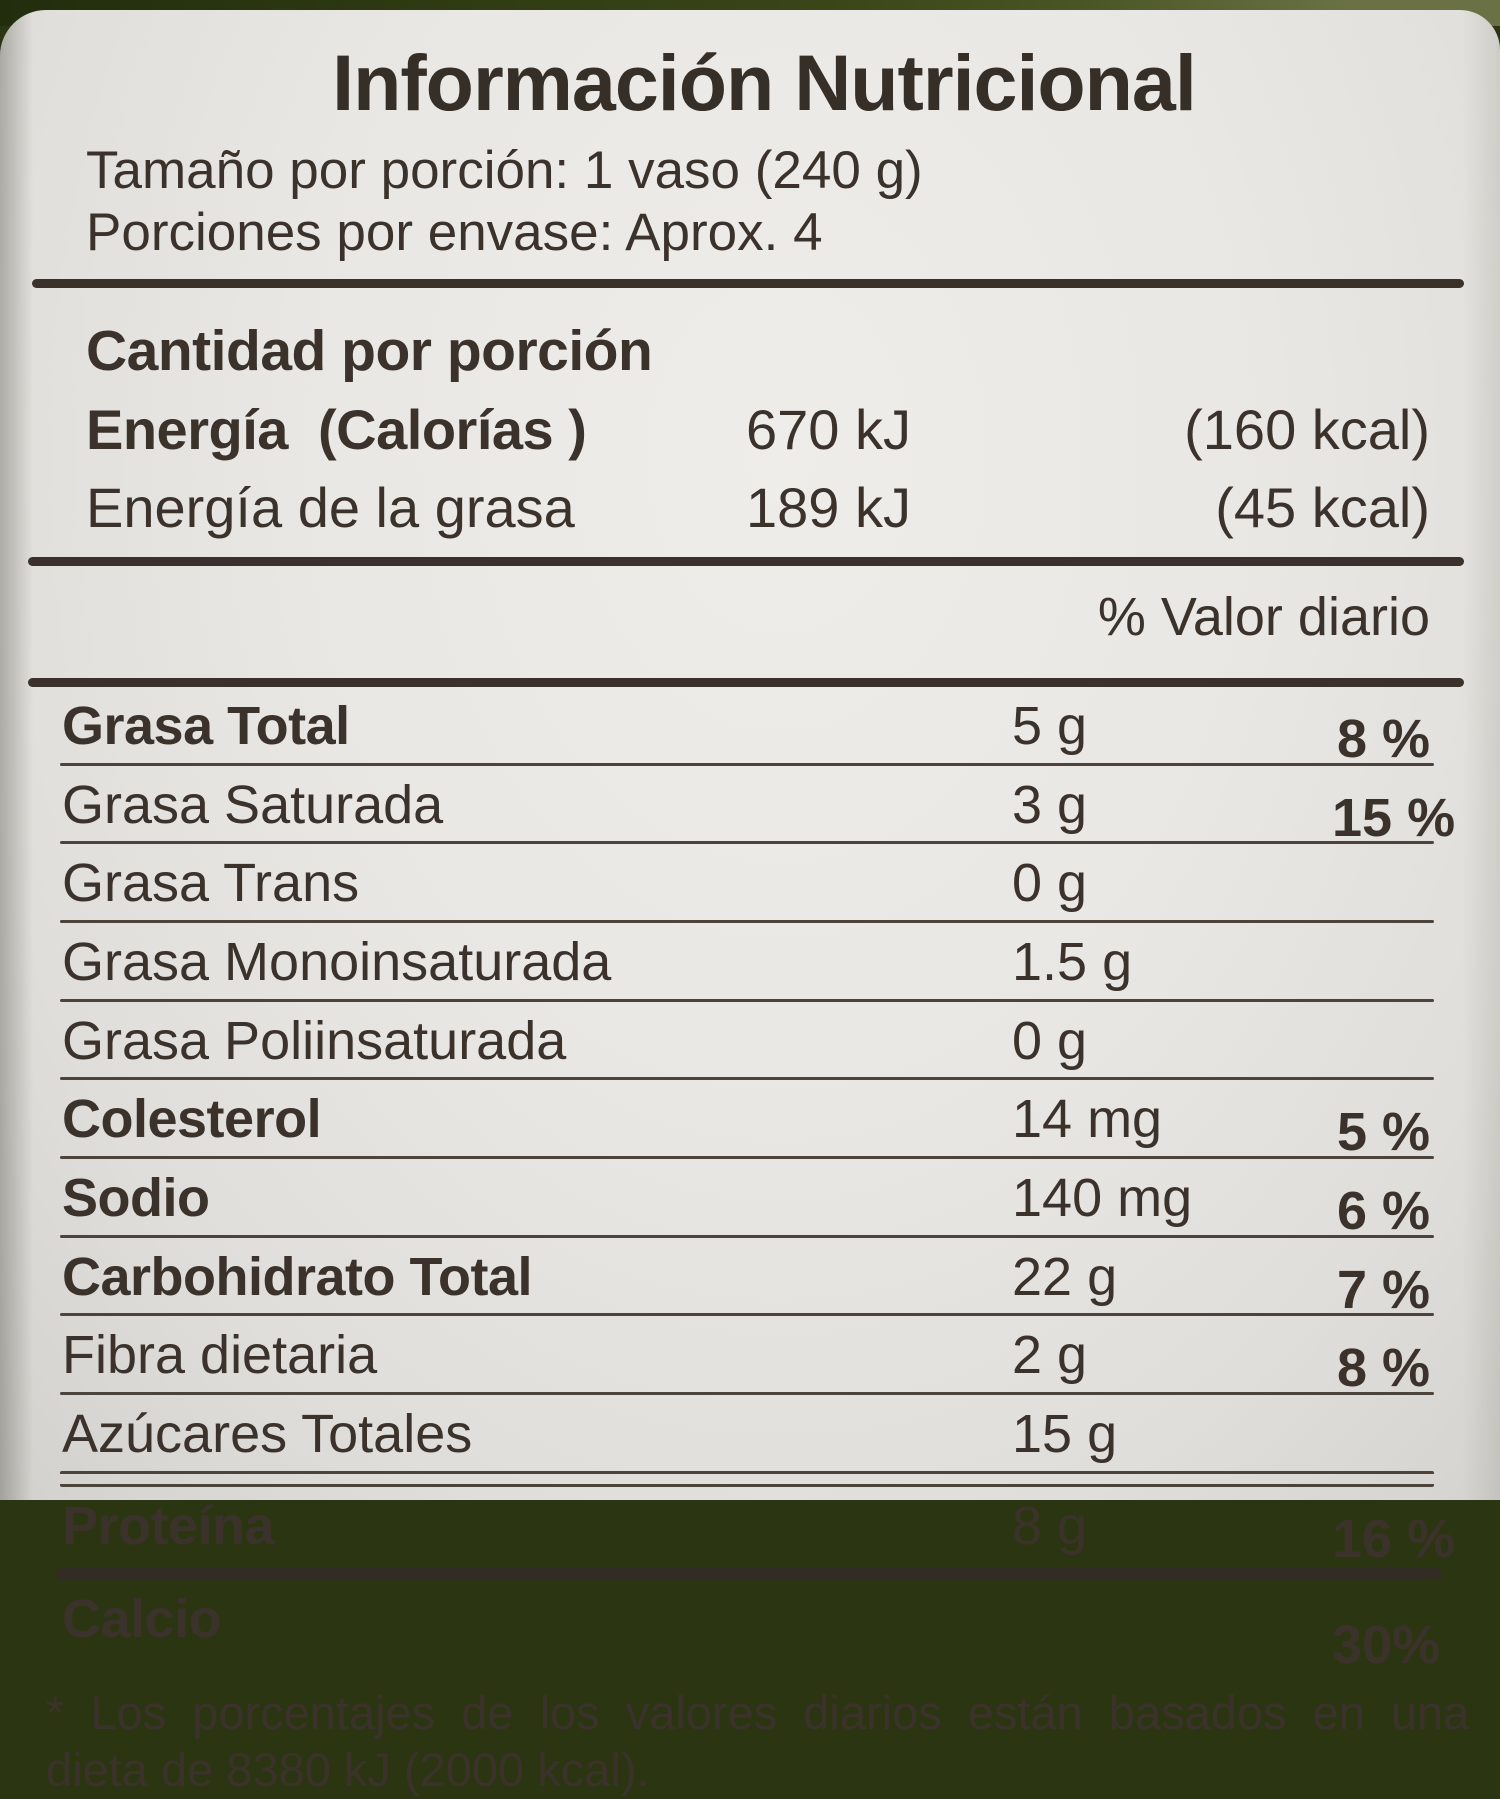  Describe the element at coordinates (828, 508) in the screenshot. I see `energy-fat-kj: 189 kJ` at that location.